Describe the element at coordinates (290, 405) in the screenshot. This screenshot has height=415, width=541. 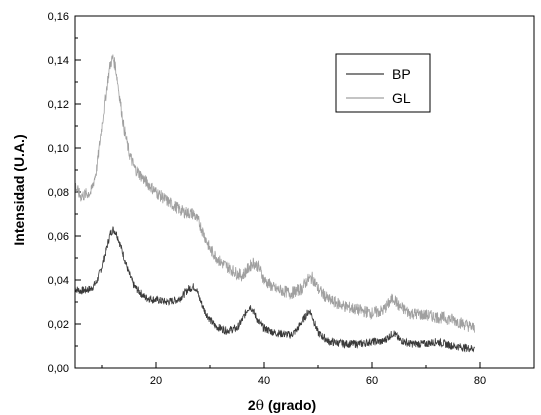
I see `x-axis-title-suffix: (grado)` at that location.